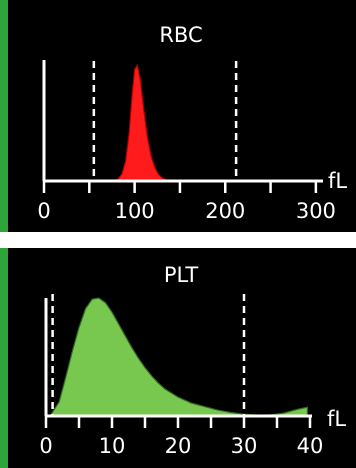  I want to click on chart-title: RBC, so click(180, 35).